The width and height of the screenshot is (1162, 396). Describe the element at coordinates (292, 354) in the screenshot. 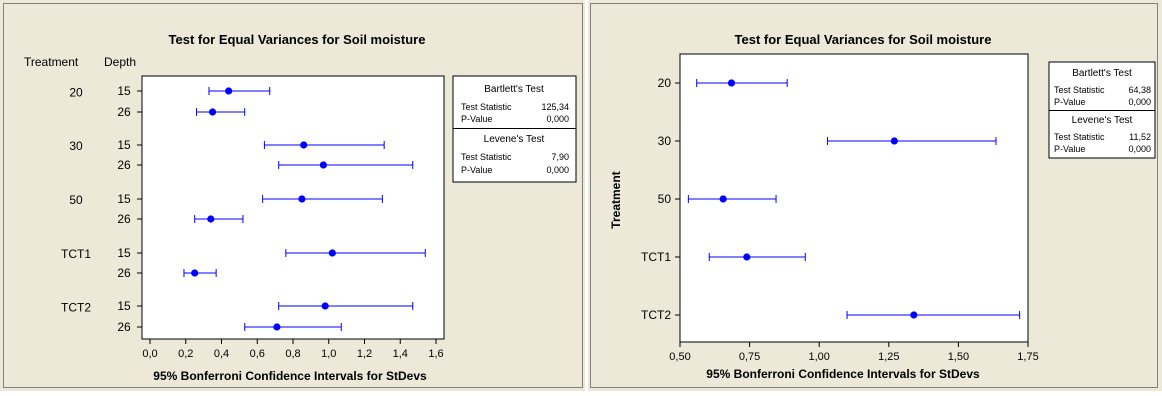

I see `left-x-tick-label: 0,8` at that location.